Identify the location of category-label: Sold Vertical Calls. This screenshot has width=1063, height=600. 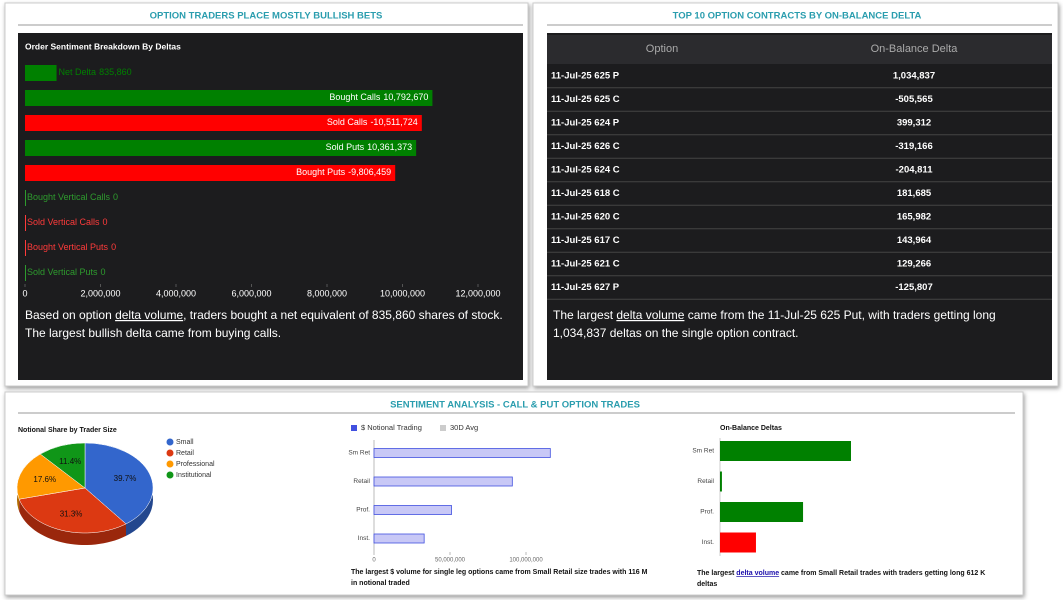
(63, 222).